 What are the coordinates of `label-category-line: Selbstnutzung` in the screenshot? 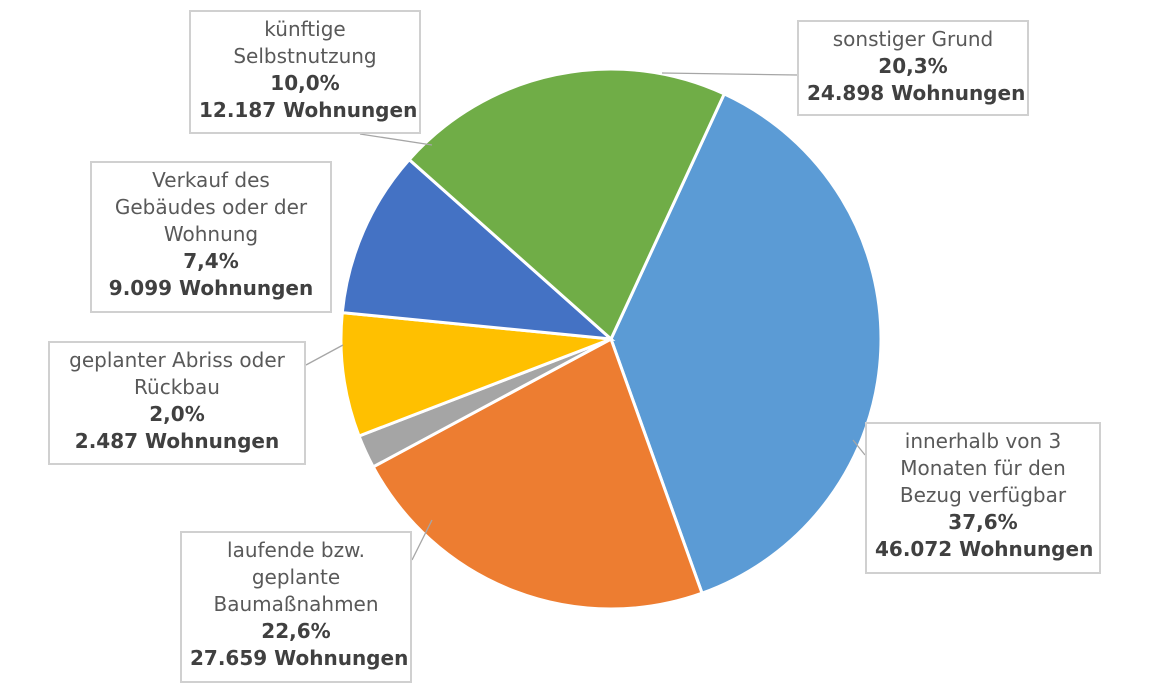 It's located at (305, 56).